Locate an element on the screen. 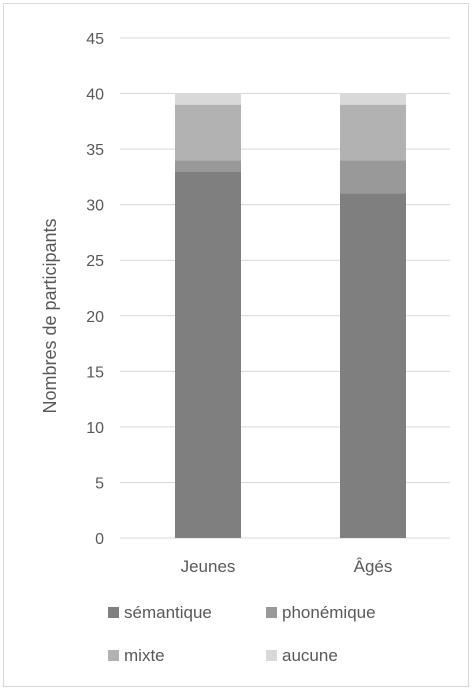 This screenshot has height=691, width=473. legend-label-aucune: aucune is located at coordinates (310, 655).